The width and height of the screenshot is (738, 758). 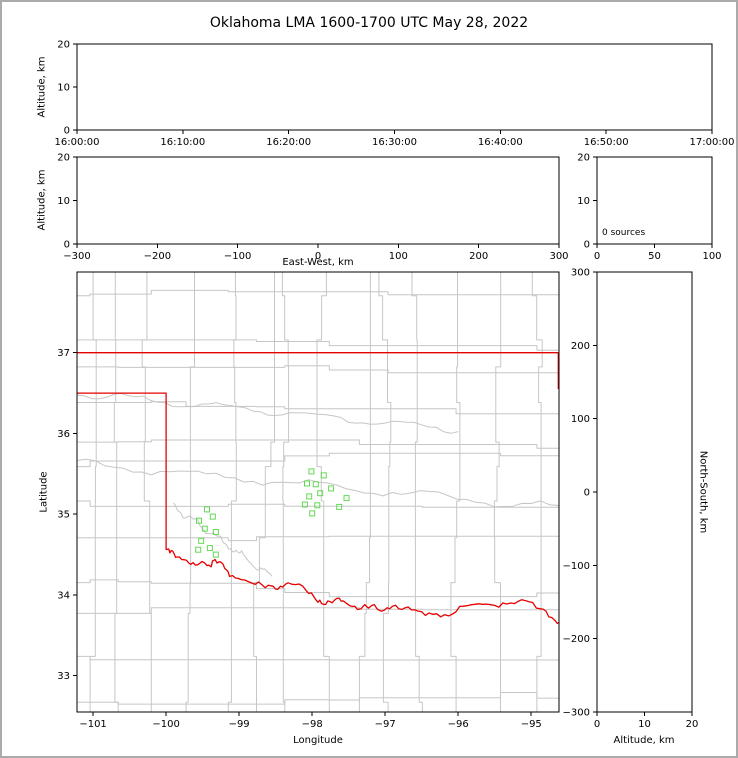 What do you see at coordinates (644, 740) in the screenshot?
I see `x-axis-label-altitude: Altitude, km` at bounding box center [644, 740].